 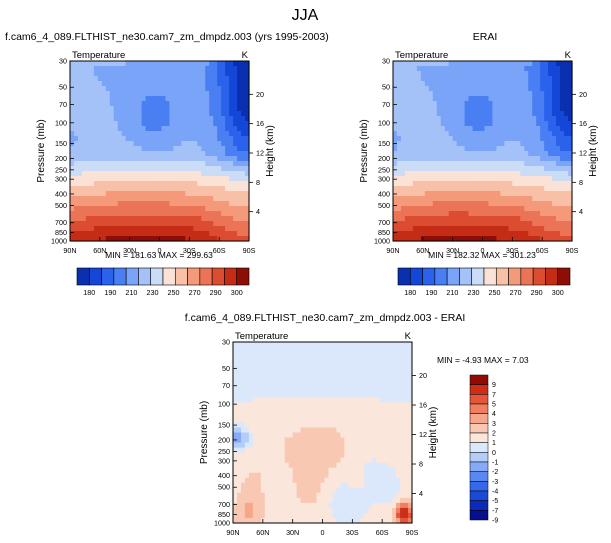 I want to click on x-tick-label: 30S, so click(x=189, y=250).